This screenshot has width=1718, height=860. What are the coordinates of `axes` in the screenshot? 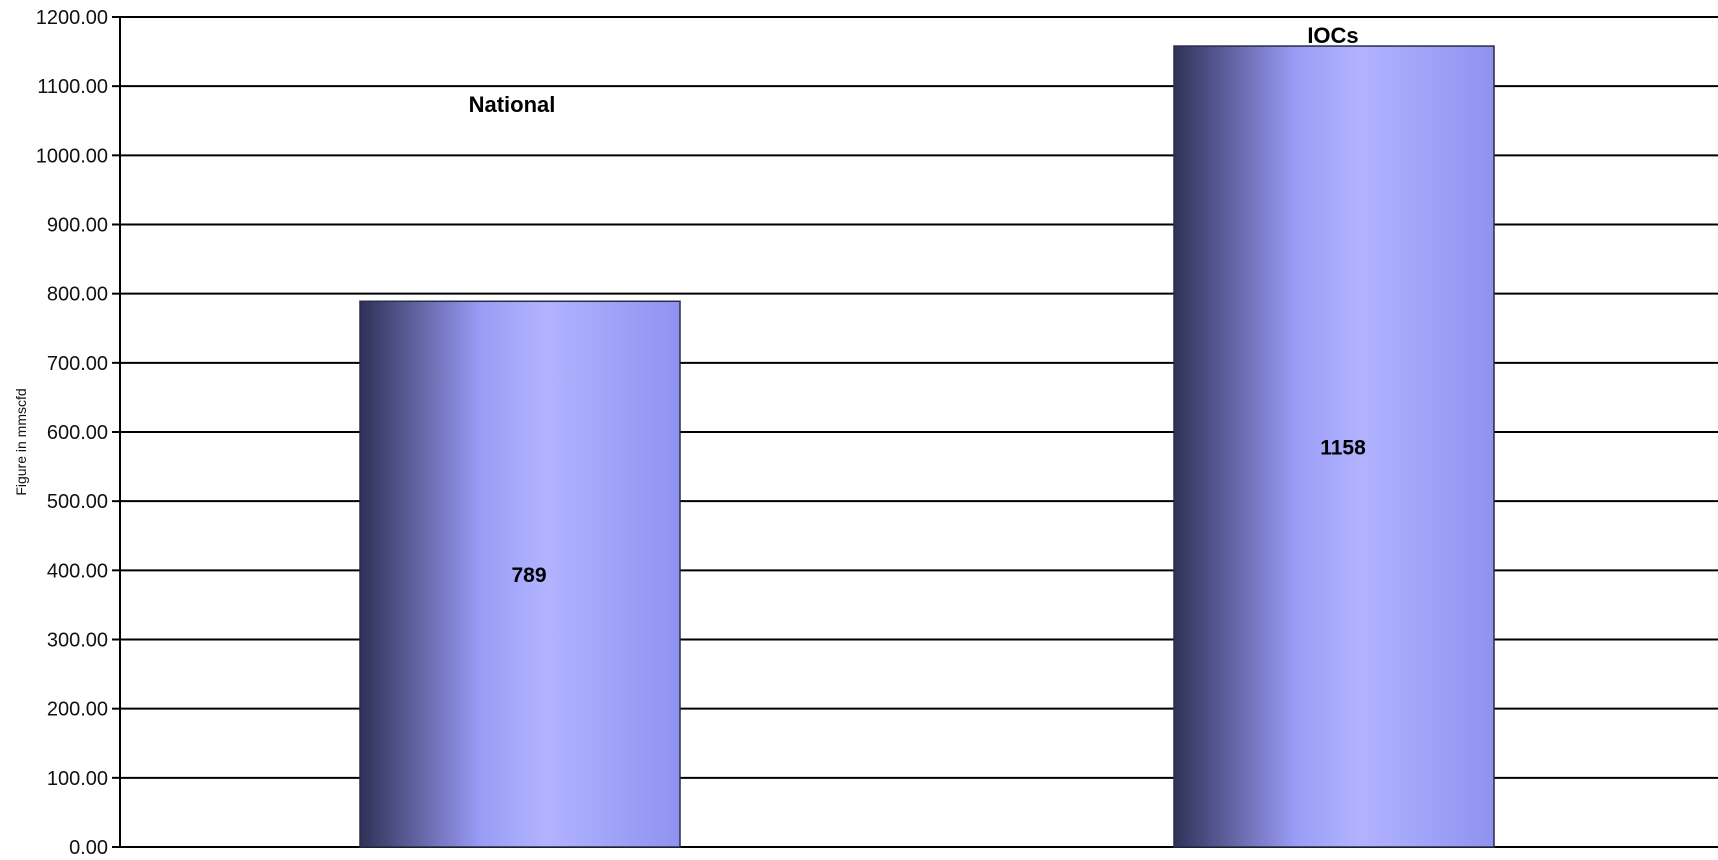 It's located at (116, 432).